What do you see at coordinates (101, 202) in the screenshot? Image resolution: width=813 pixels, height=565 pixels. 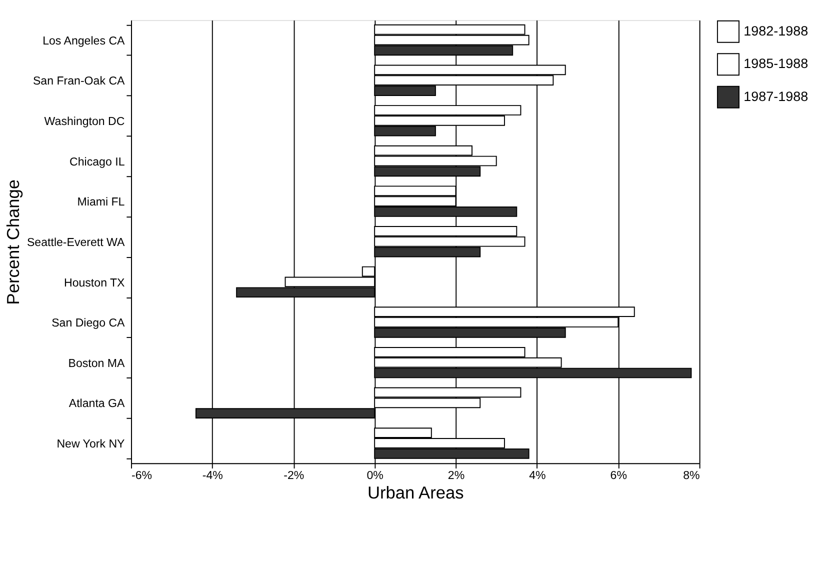 I see `y-tick-label: Miami FL` at bounding box center [101, 202].